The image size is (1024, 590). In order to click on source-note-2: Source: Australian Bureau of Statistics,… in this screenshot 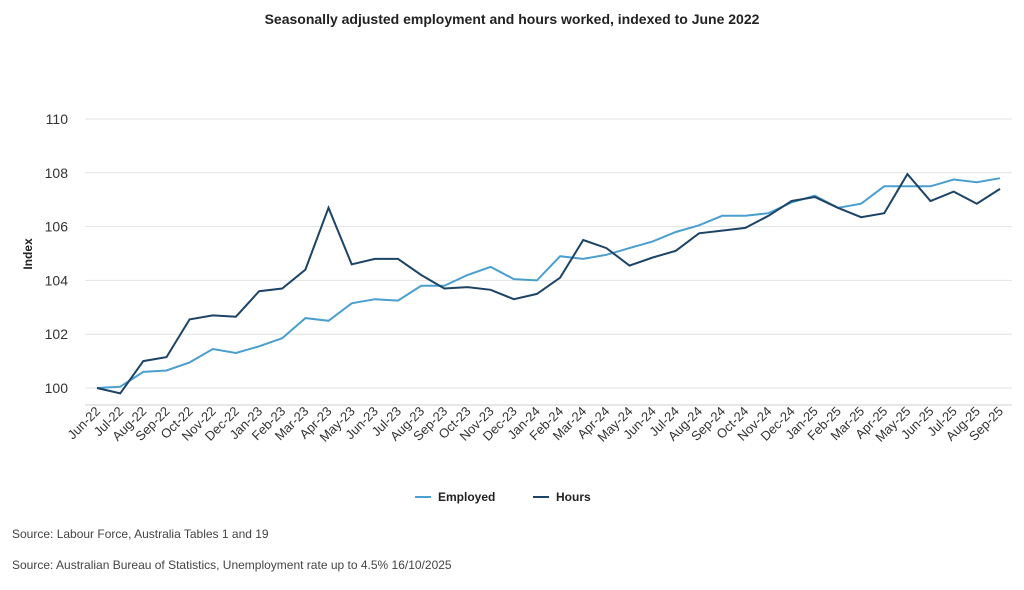, I will do `click(232, 565)`.